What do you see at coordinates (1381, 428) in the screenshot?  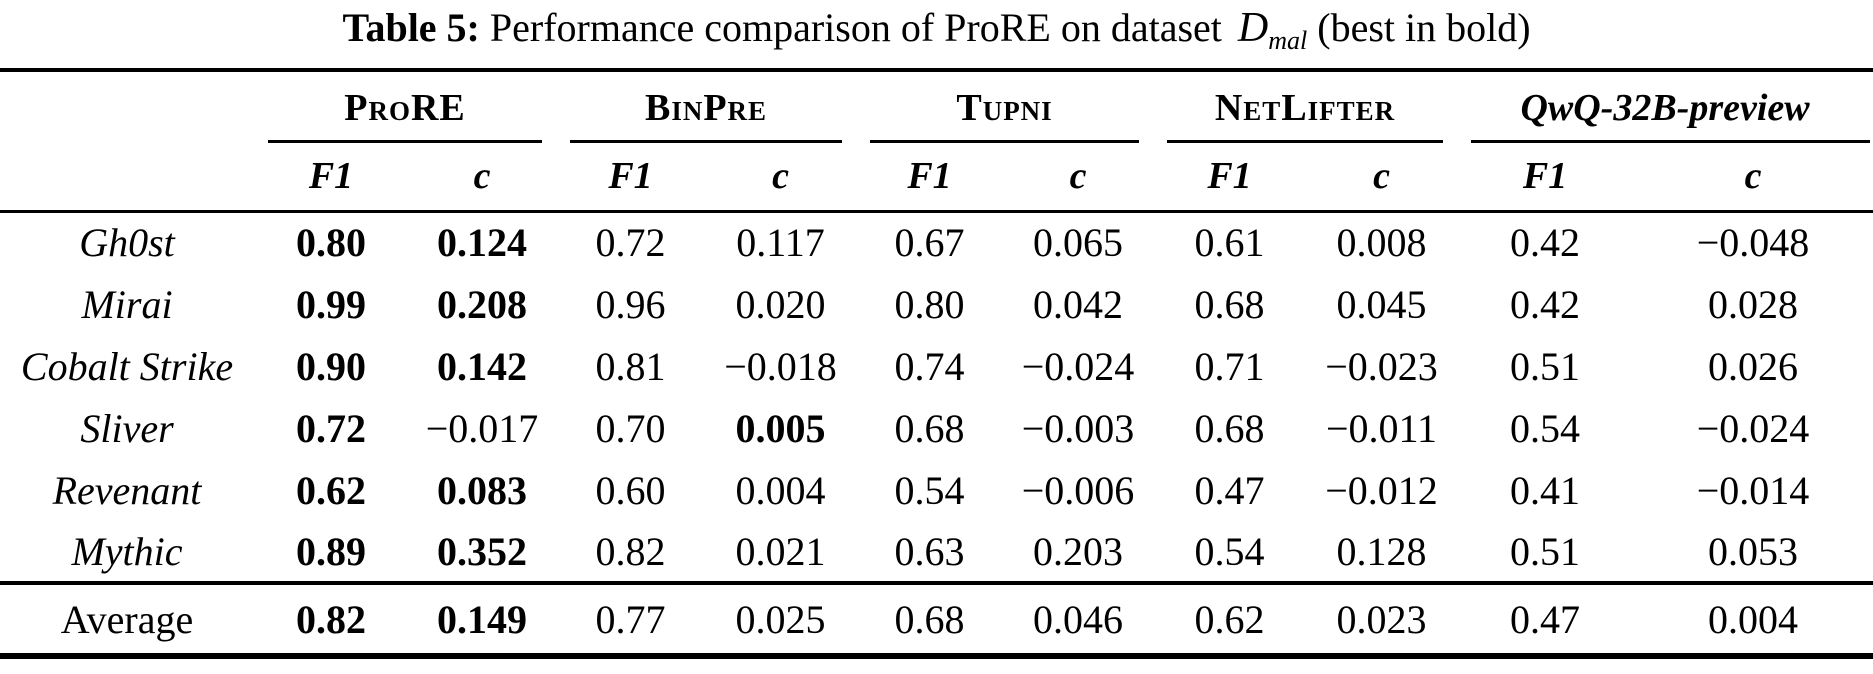 I see `value-cell: −0.011` at bounding box center [1381, 428].